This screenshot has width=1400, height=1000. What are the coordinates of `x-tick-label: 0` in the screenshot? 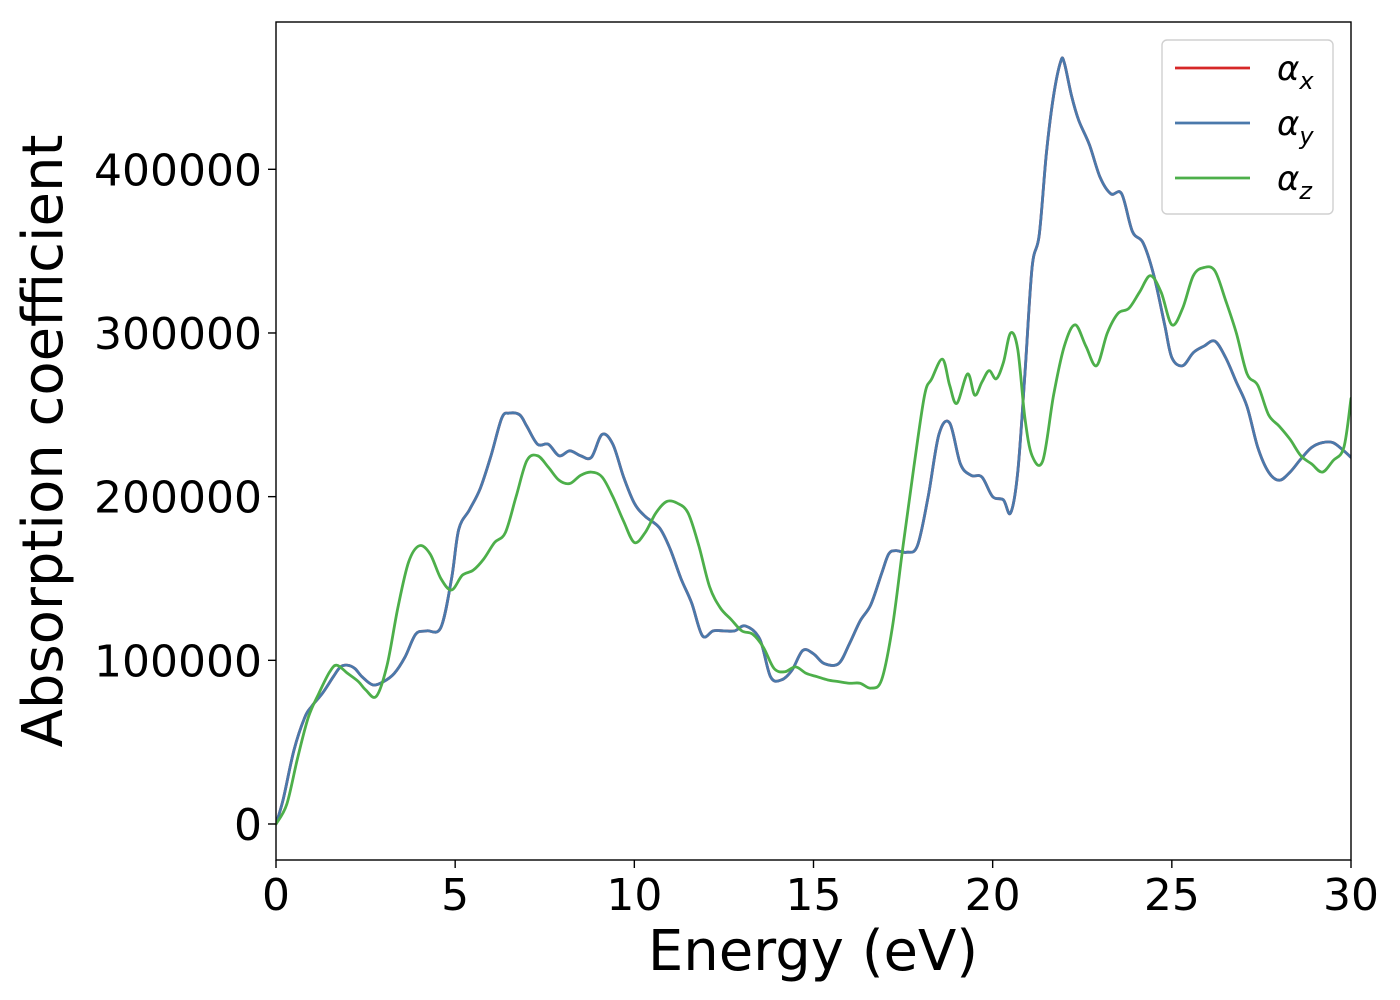 It's located at (276, 895).